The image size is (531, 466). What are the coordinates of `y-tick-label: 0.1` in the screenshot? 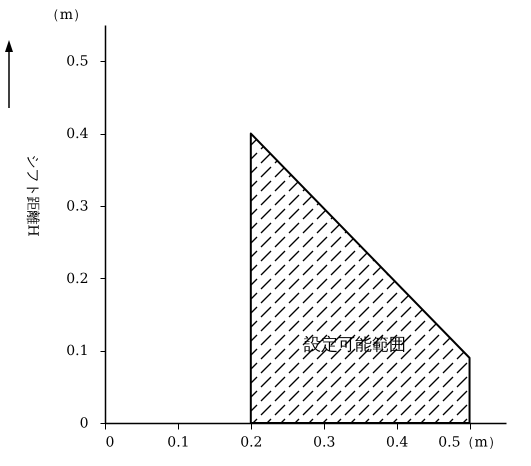 It's located at (77, 351).